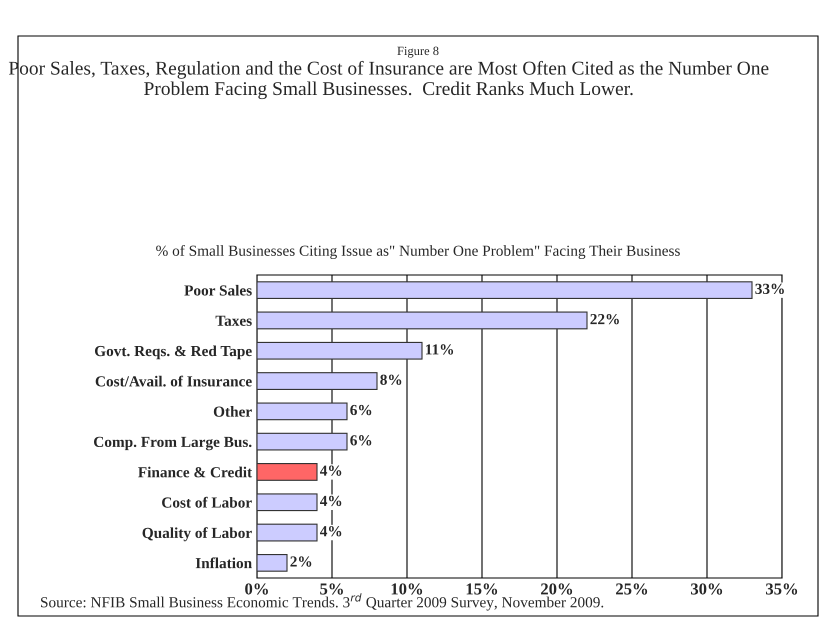 The width and height of the screenshot is (836, 632). Describe the element at coordinates (407, 589) in the screenshot. I see `x-tick-label: 10%` at that location.